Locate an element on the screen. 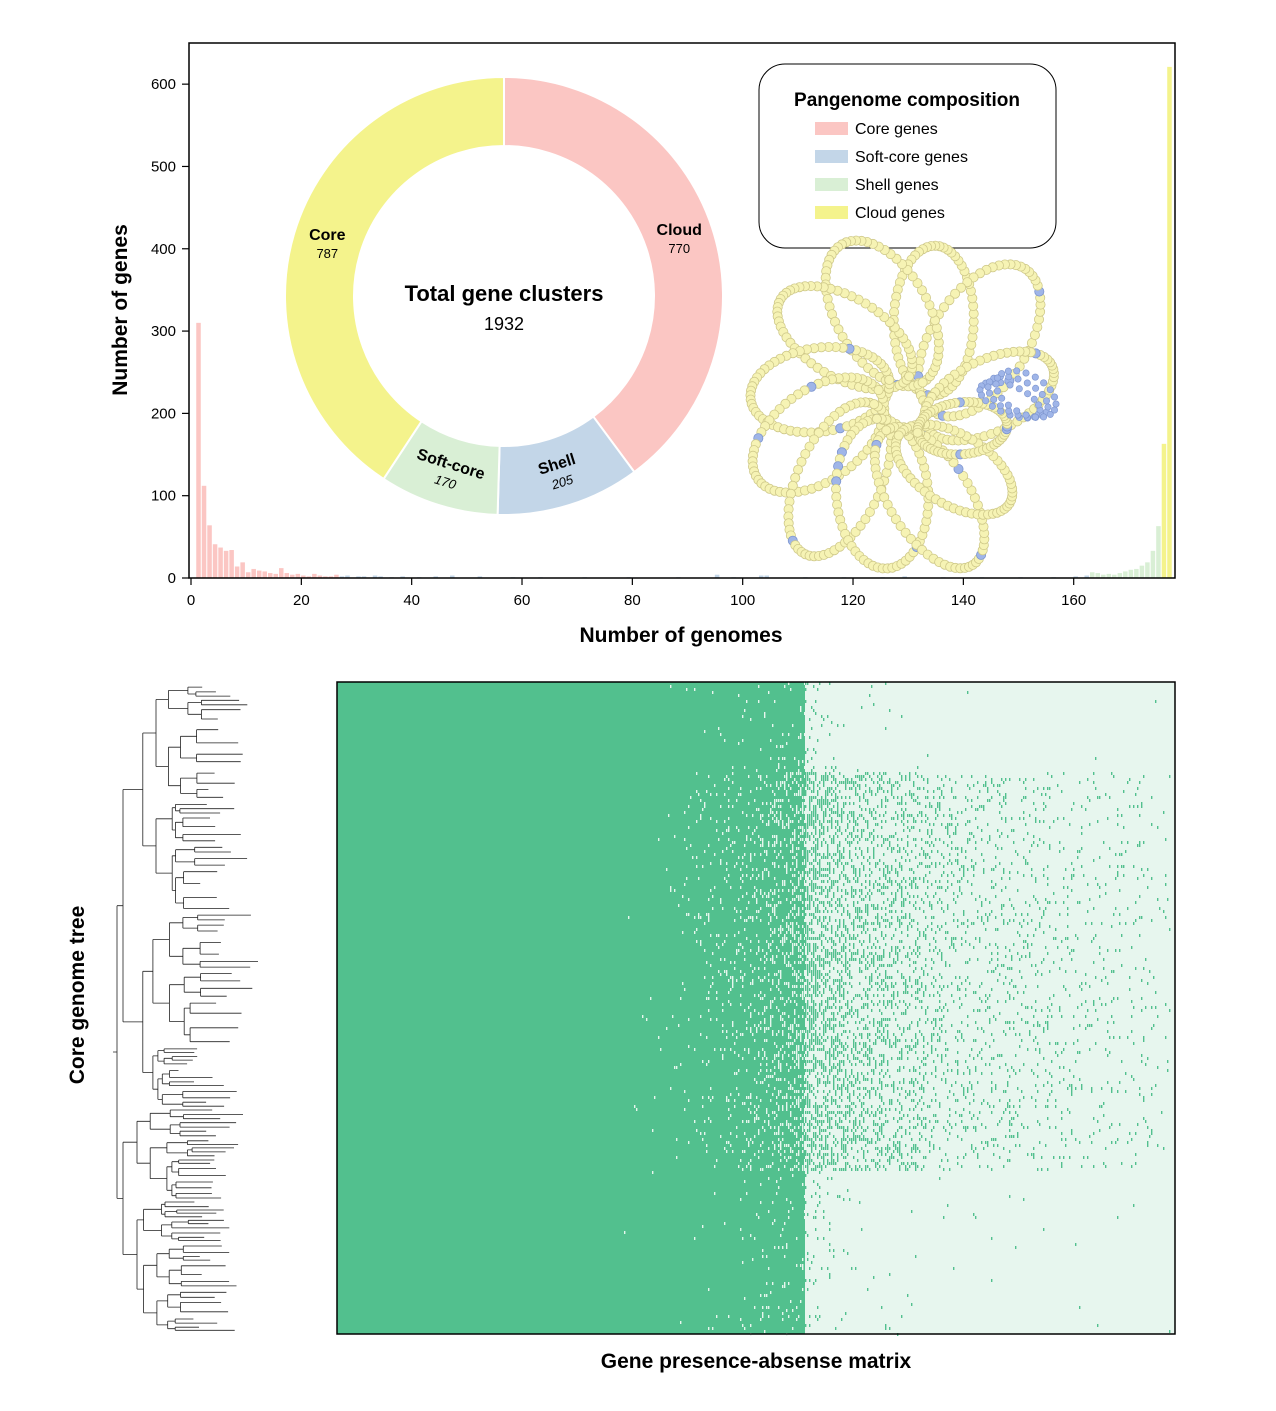 The width and height of the screenshot is (1276, 1411). y-tick-label: 600 is located at coordinates (163, 84).